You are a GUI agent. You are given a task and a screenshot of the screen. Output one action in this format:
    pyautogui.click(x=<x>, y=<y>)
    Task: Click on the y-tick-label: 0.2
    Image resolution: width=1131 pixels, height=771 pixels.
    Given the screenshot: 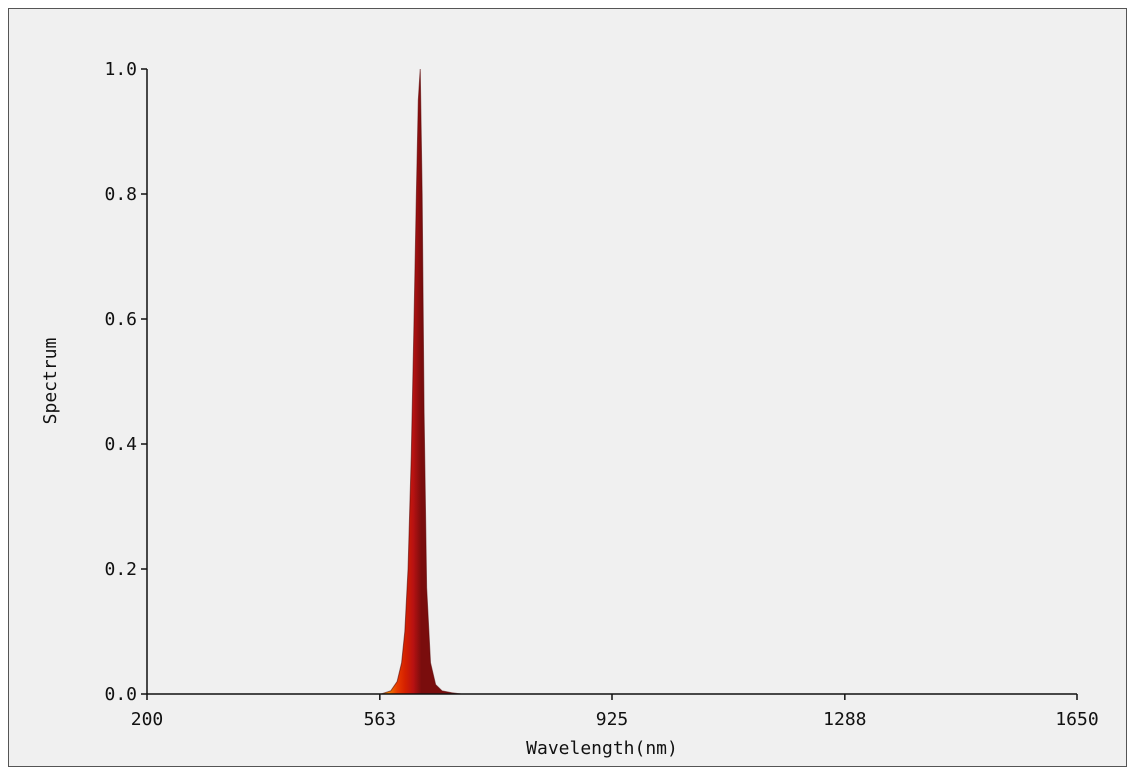 What is the action you would take?
    pyautogui.click(x=120, y=569)
    